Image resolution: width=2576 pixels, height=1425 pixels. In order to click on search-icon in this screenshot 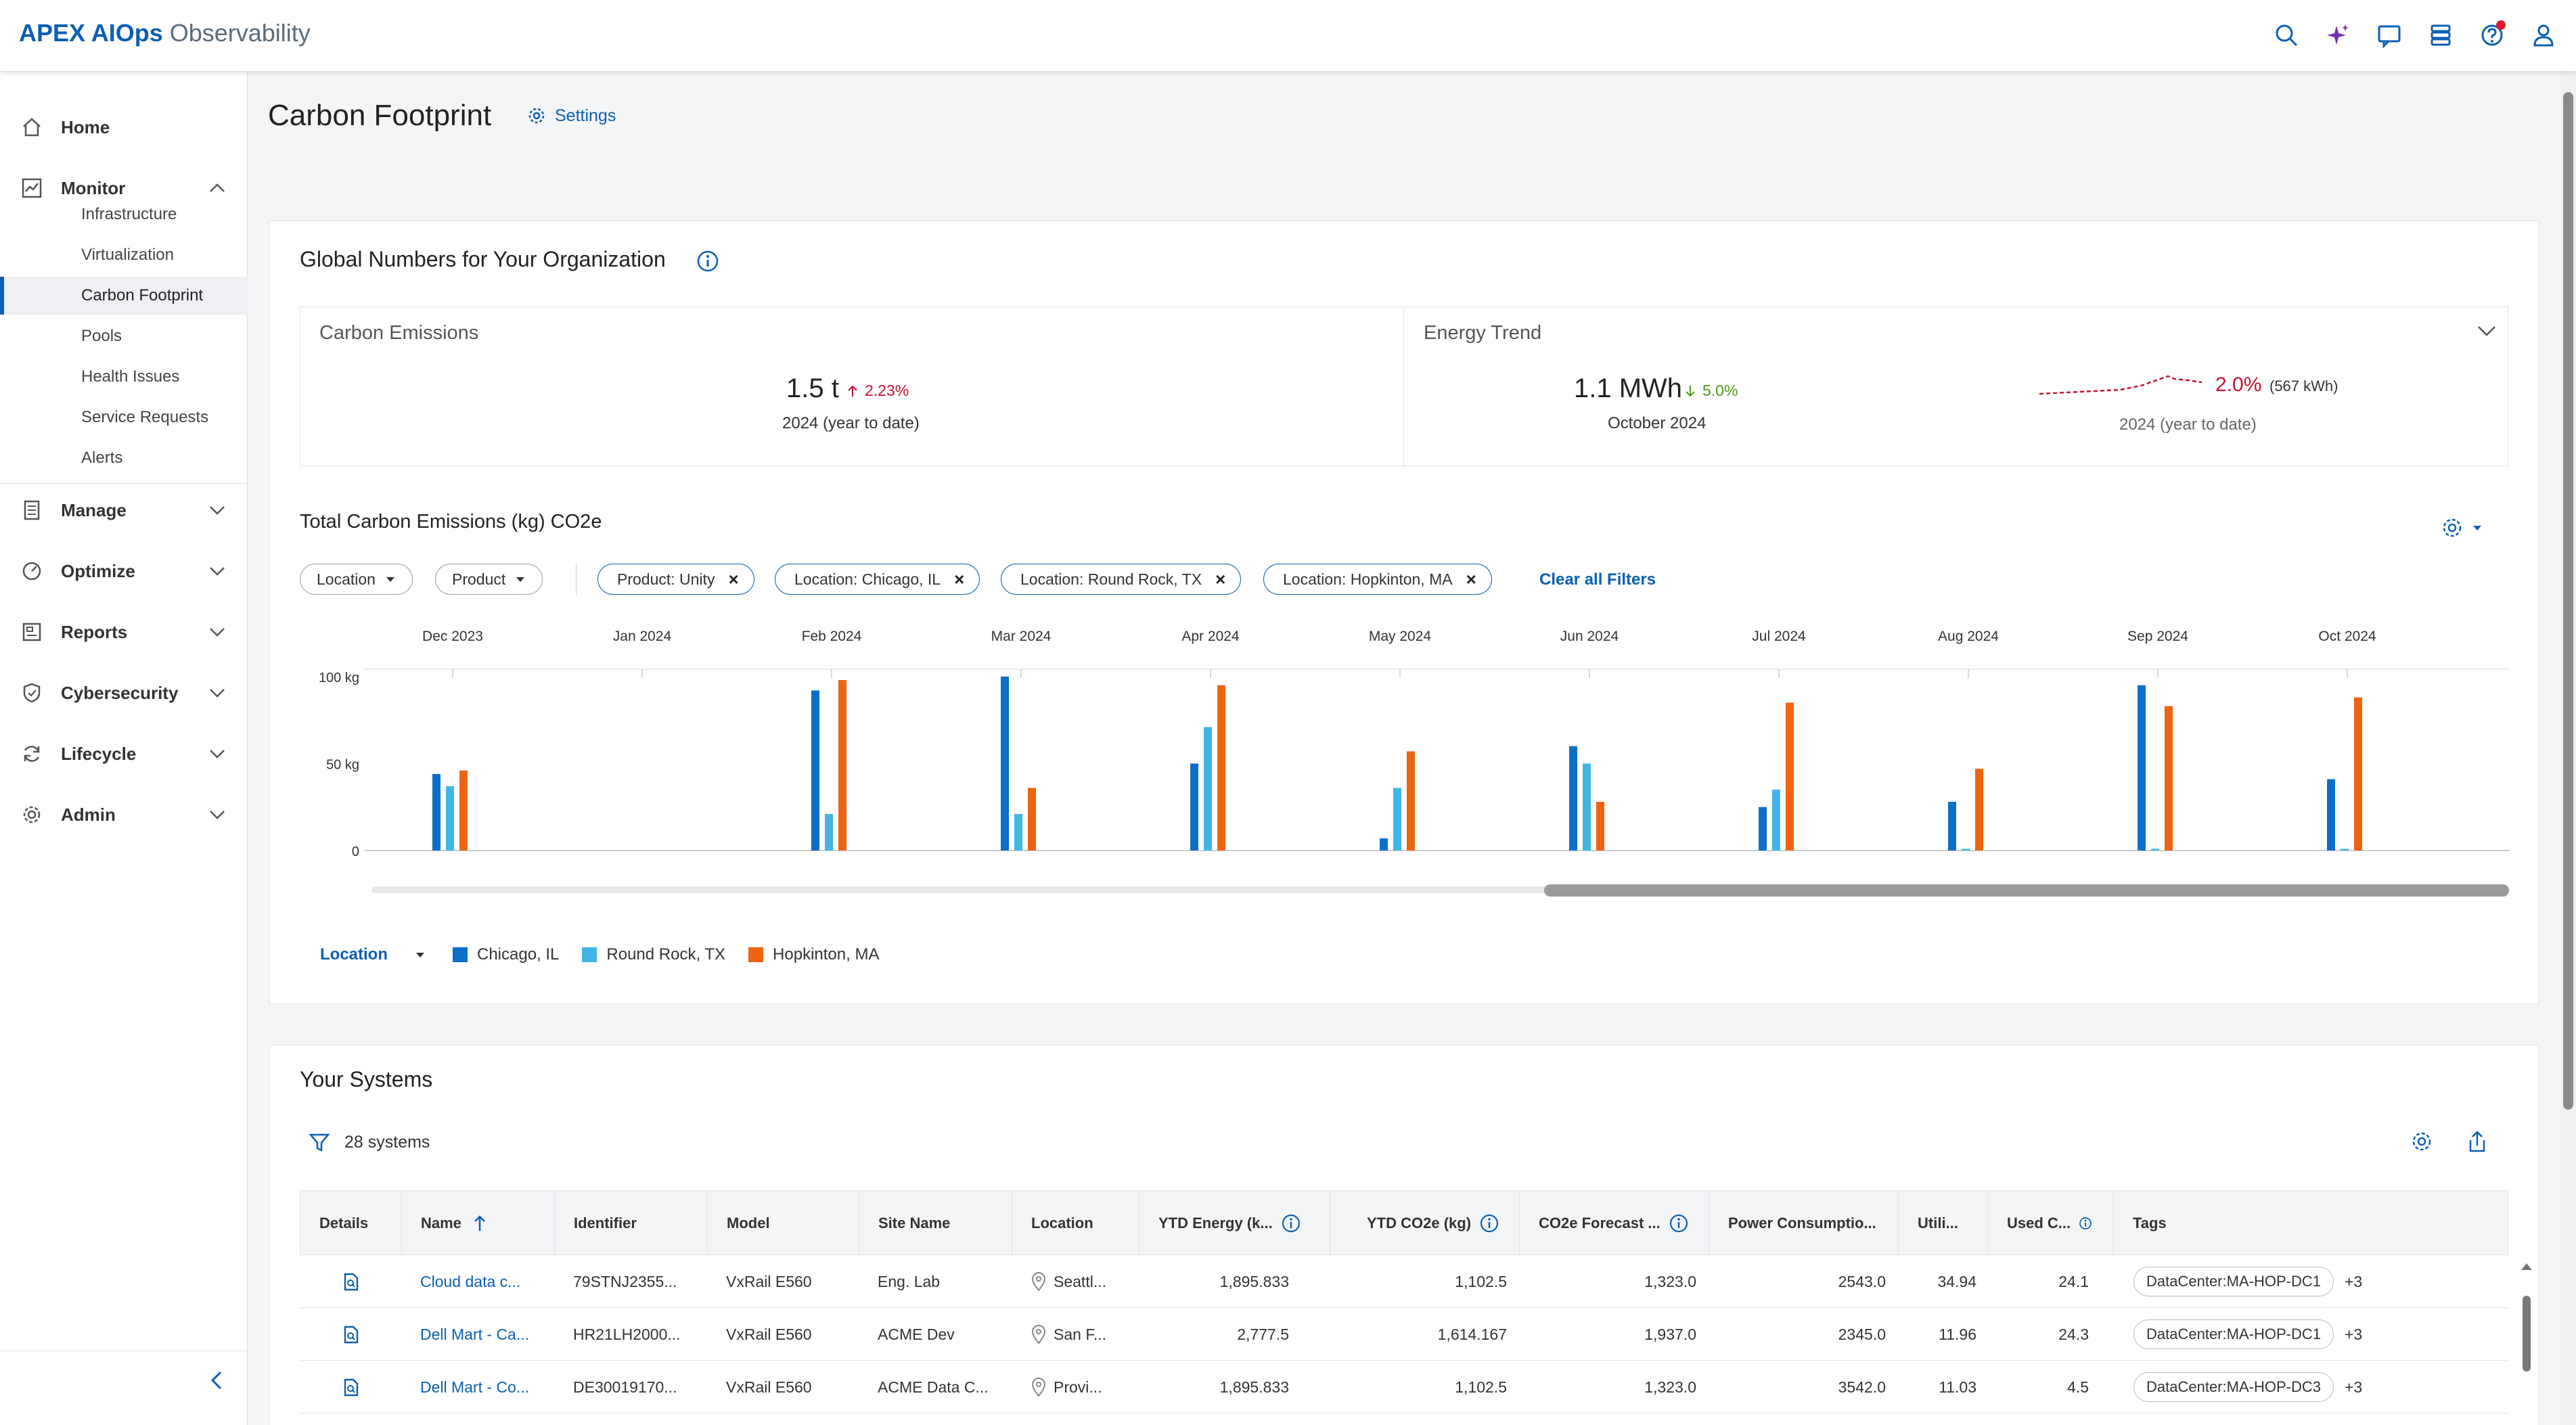, I will do `click(2286, 35)`.